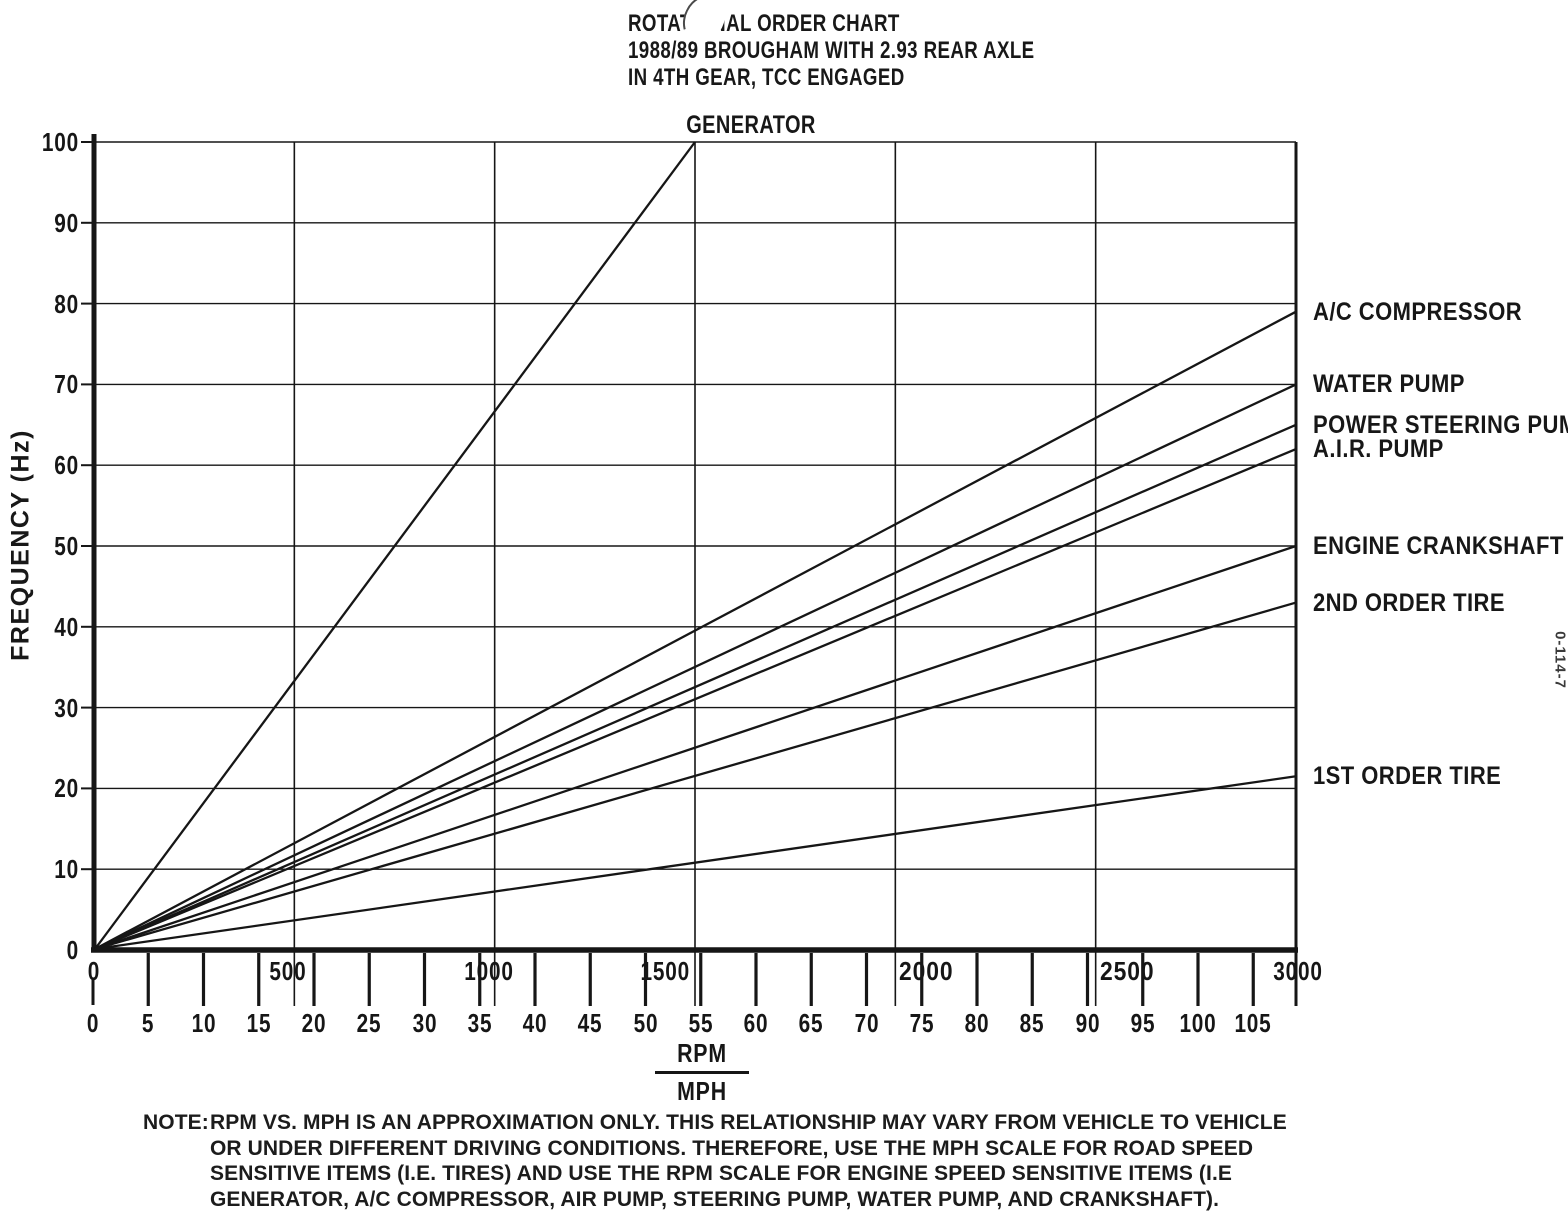  Describe the element at coordinates (72, 950) in the screenshot. I see `y-tick-label: 0` at that location.